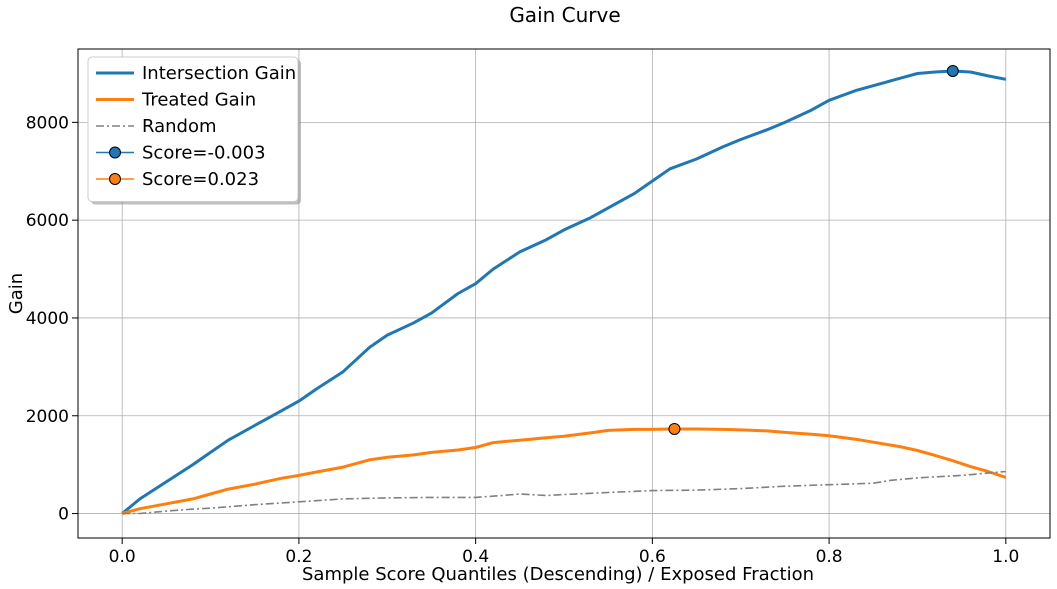 The width and height of the screenshot is (1057, 589). I want to click on x-tick-label: 0.4, so click(475, 557).